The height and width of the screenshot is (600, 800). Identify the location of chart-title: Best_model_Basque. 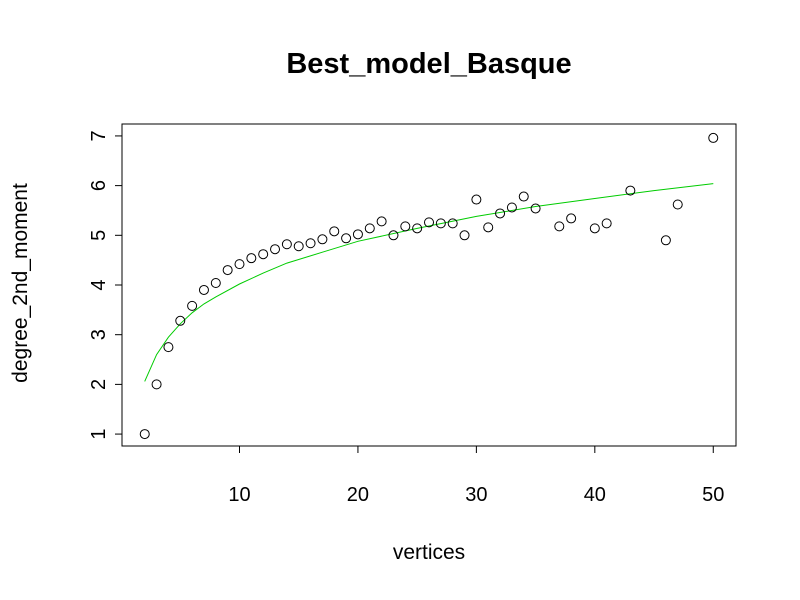
(428, 64).